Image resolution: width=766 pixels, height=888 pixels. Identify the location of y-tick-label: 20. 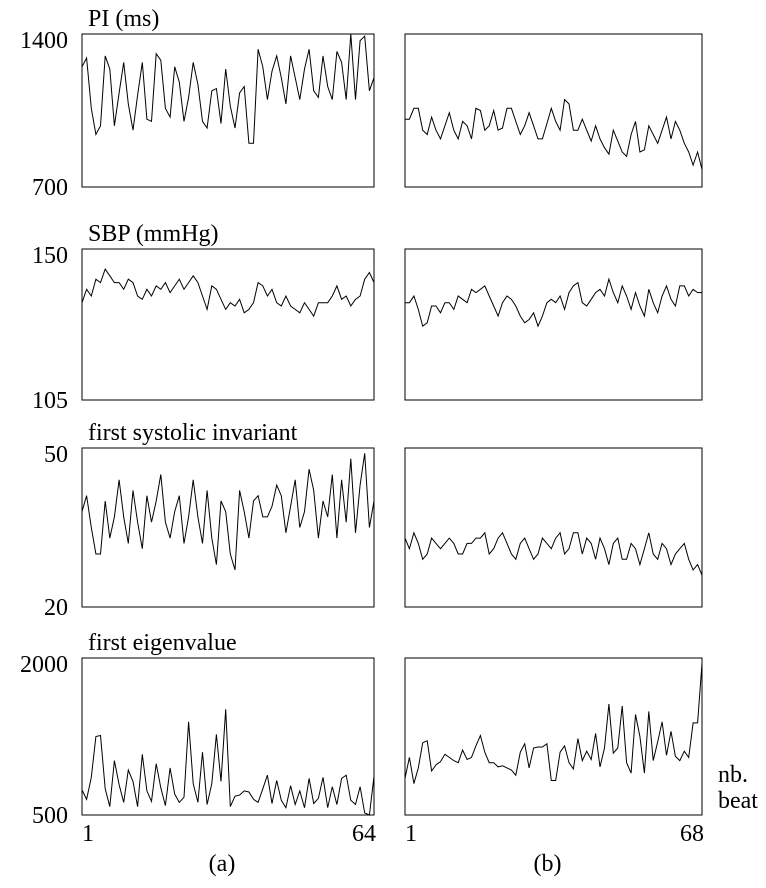
(56, 608).